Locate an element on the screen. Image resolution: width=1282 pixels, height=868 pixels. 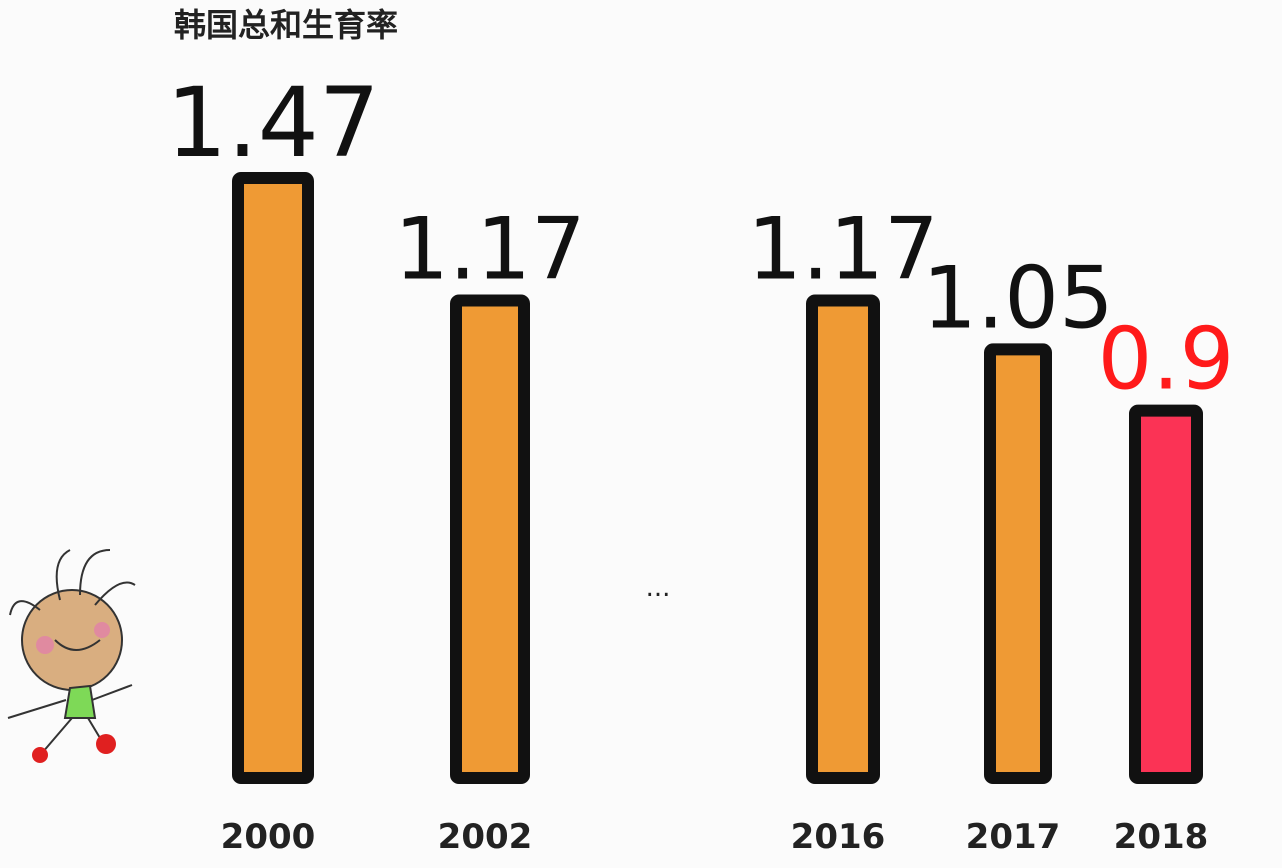
value-label: 0.9 is located at coordinates (1166, 360).